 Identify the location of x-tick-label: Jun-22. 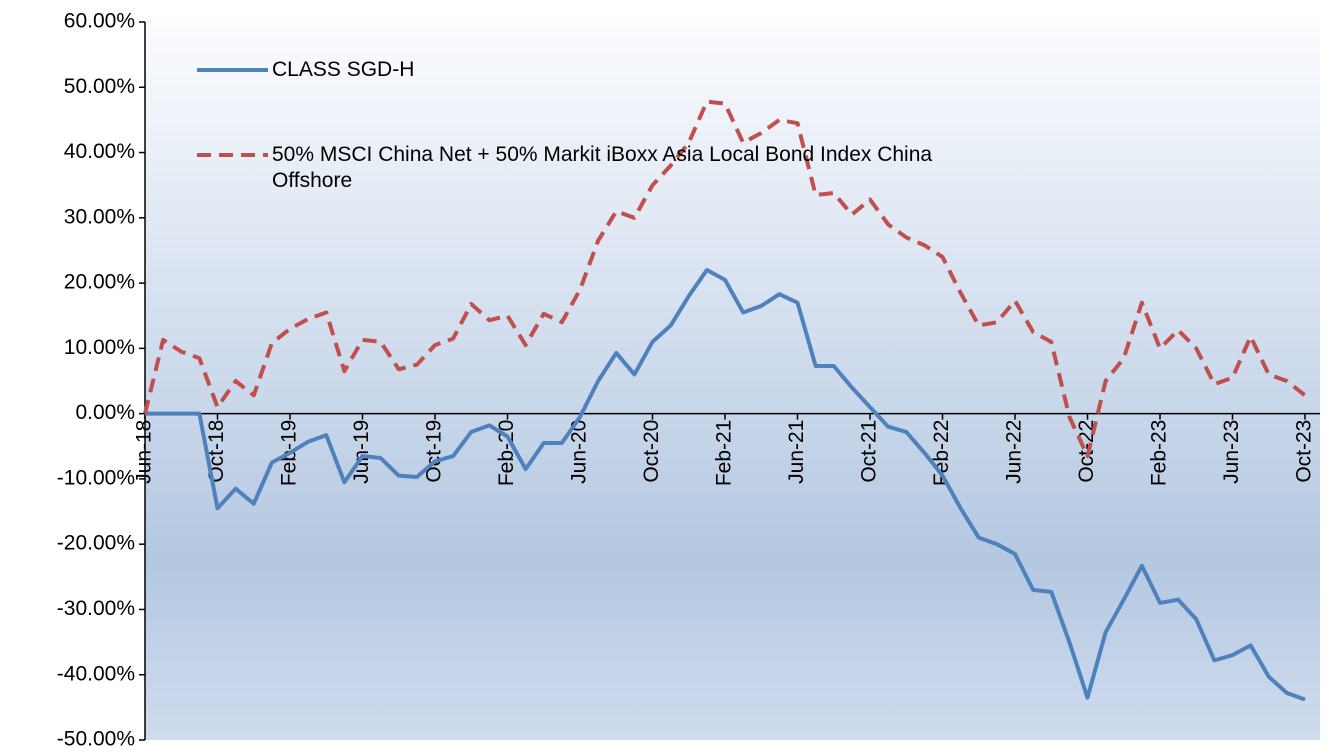
(1014, 452).